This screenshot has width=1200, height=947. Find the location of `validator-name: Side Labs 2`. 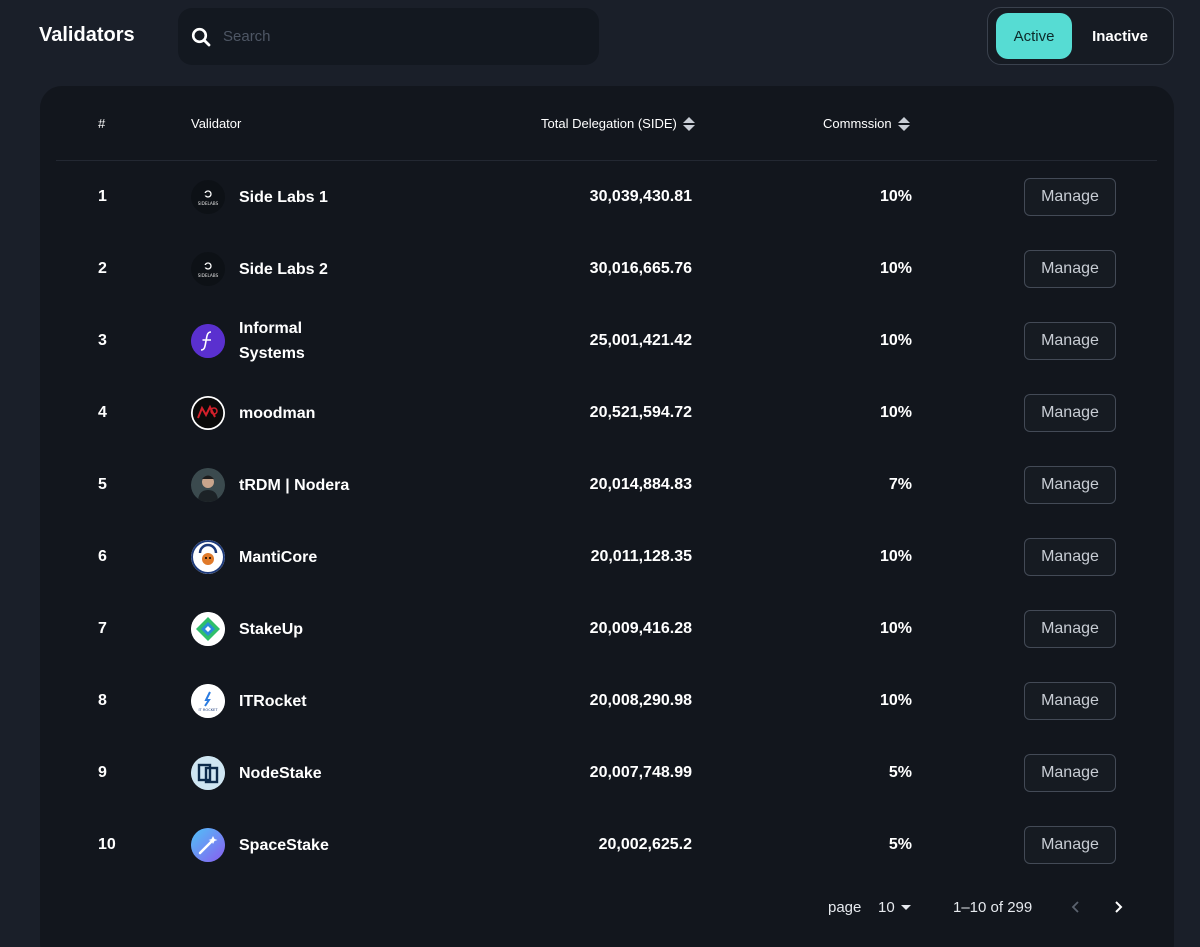

validator-name: Side Labs 2 is located at coordinates (283, 269).